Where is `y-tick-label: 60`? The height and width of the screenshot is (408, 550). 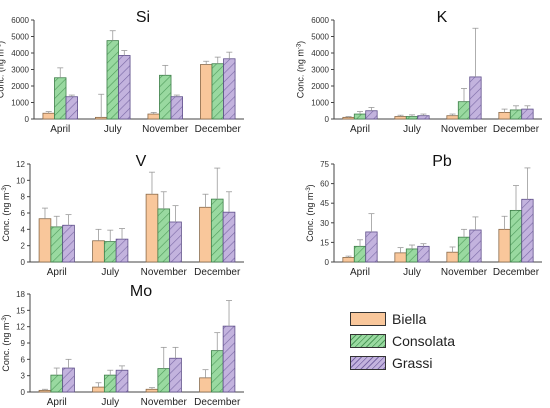
y-tick-label: 60 is located at coordinates (324, 184).